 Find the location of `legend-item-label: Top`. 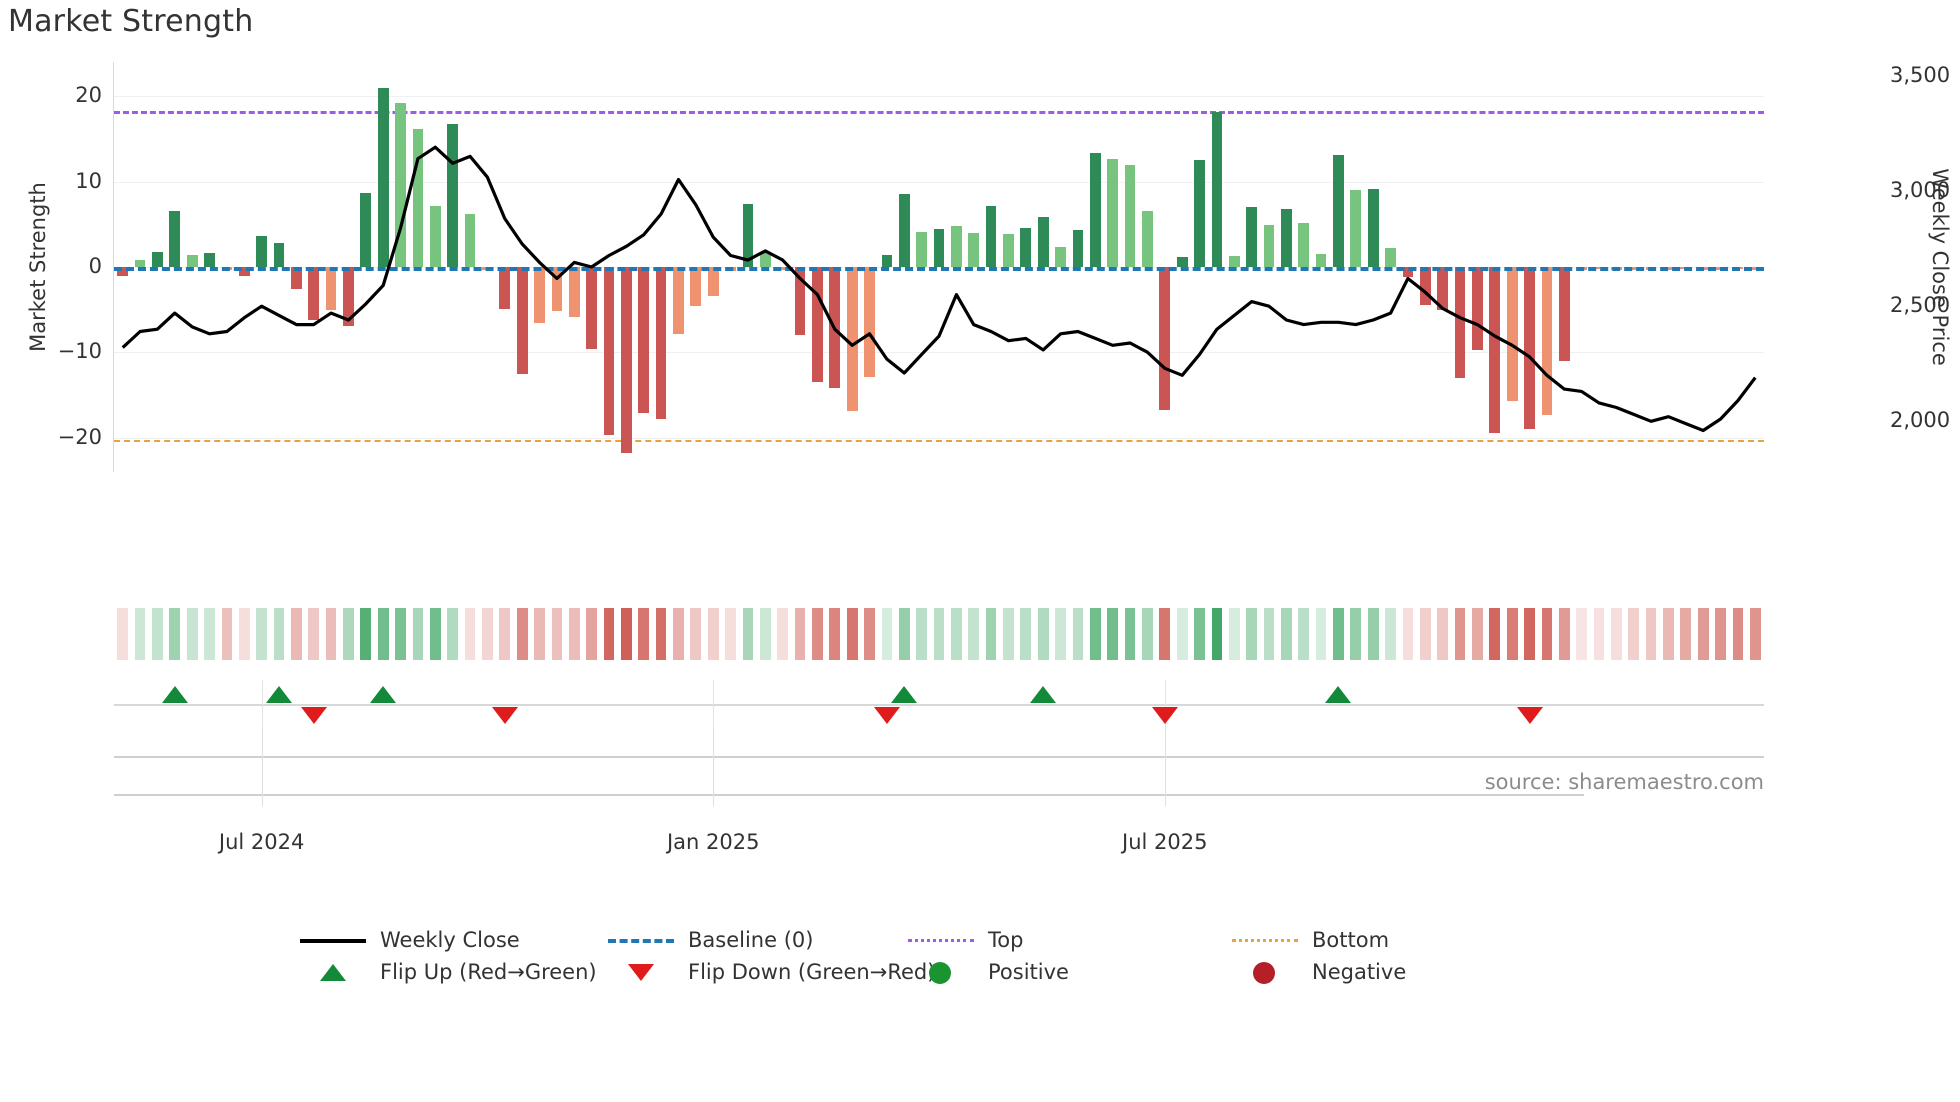

legend-item-label: Top is located at coordinates (1006, 940).